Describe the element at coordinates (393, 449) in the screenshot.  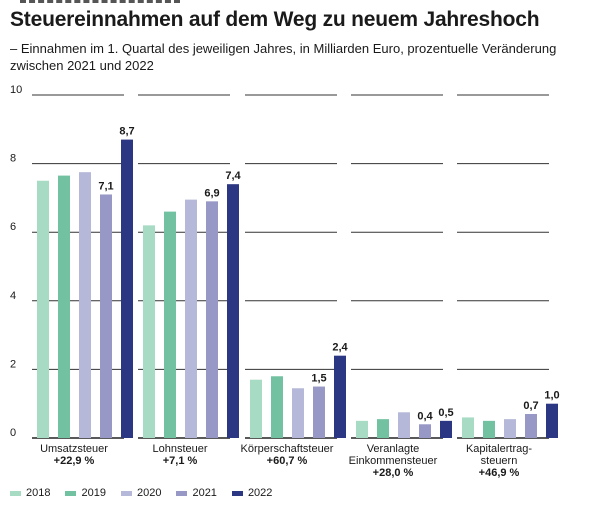
I see `category-label: Veranlagte` at that location.